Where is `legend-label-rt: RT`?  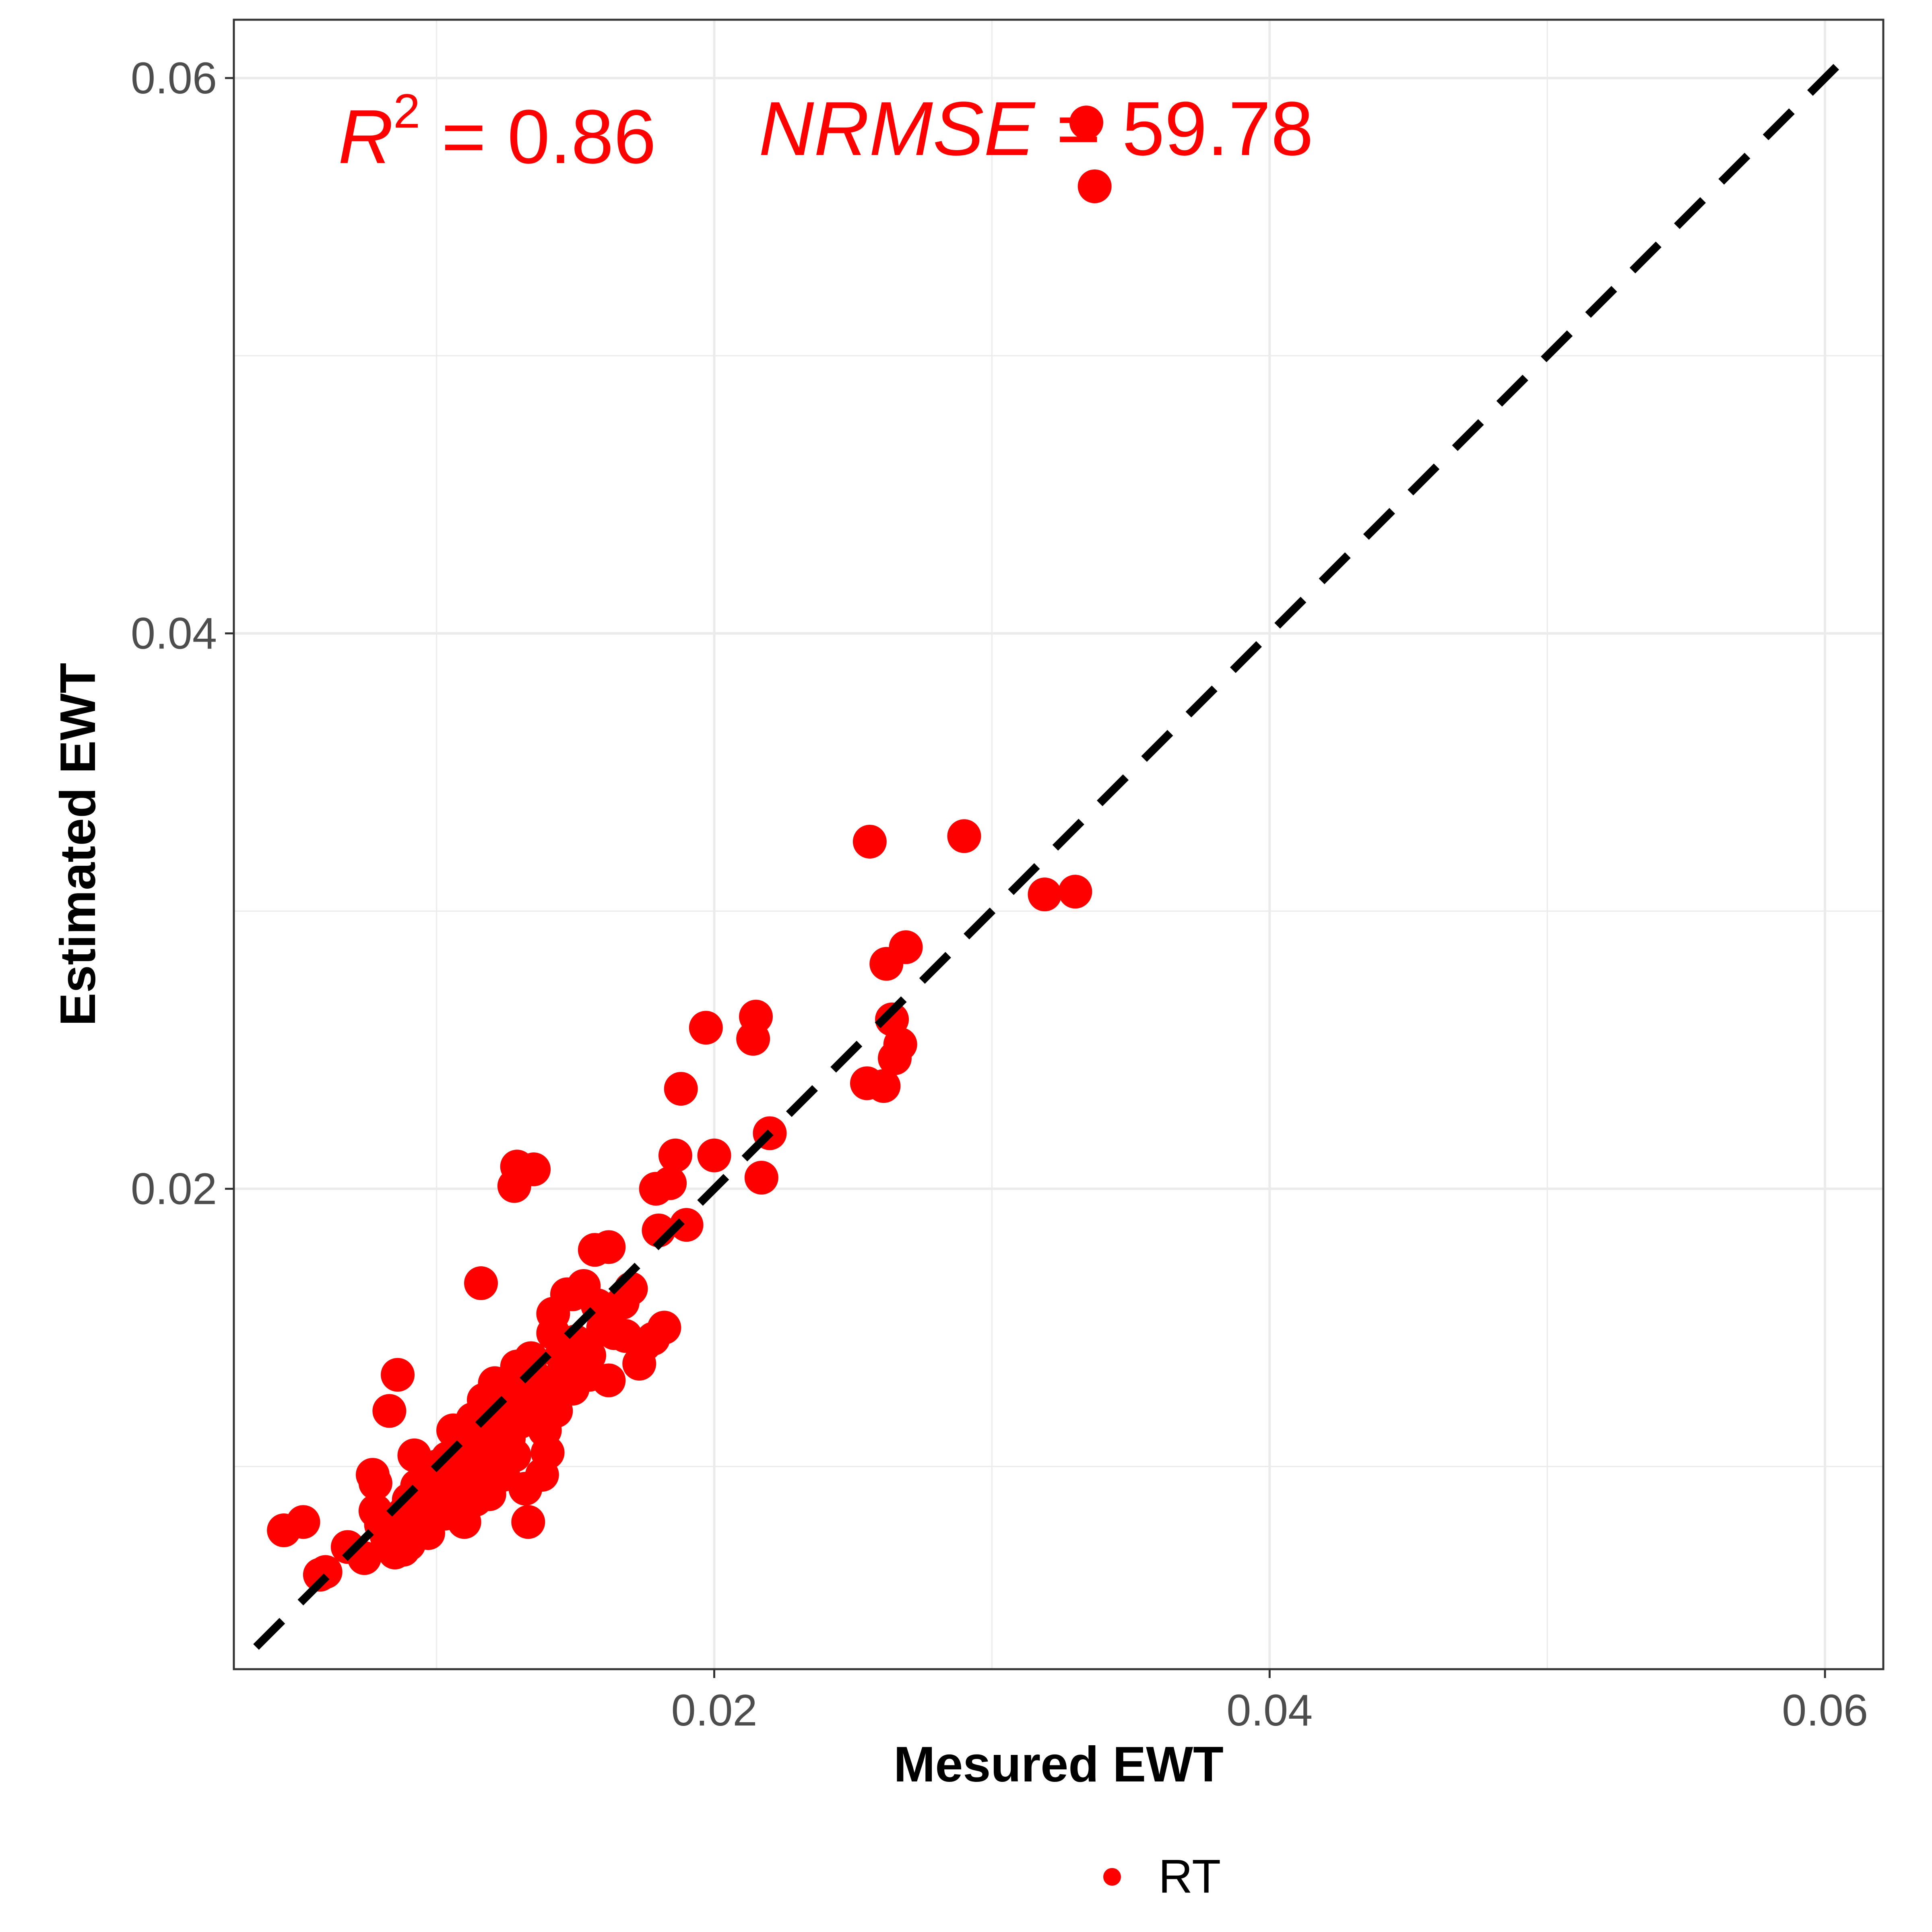 legend-label-rt: RT is located at coordinates (1189, 1876).